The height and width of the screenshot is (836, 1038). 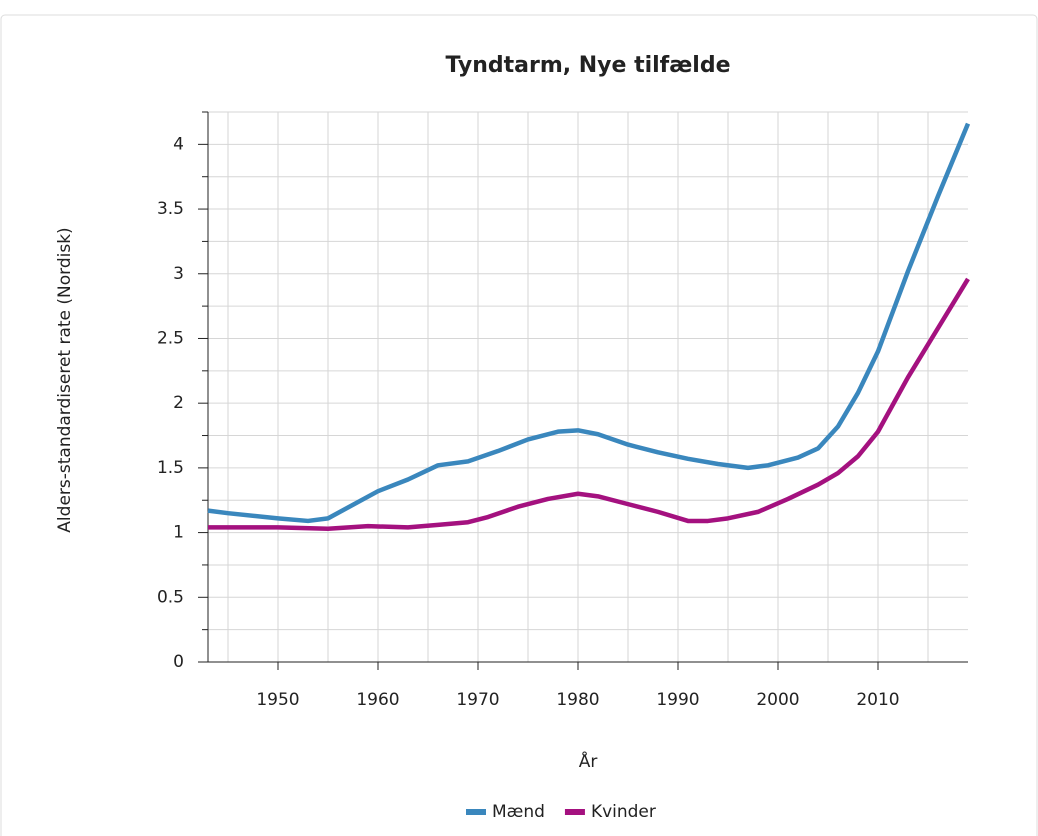 I want to click on x-tick-label: 2000, so click(x=777, y=700).